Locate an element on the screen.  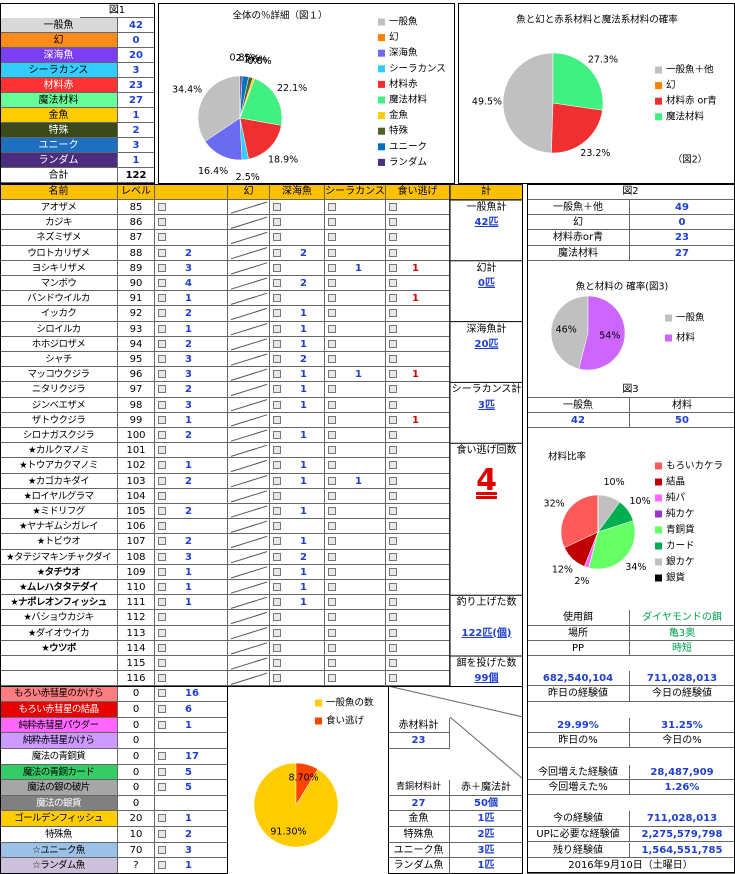
fish-name: ウロトカリザメ is located at coordinates (59, 253).